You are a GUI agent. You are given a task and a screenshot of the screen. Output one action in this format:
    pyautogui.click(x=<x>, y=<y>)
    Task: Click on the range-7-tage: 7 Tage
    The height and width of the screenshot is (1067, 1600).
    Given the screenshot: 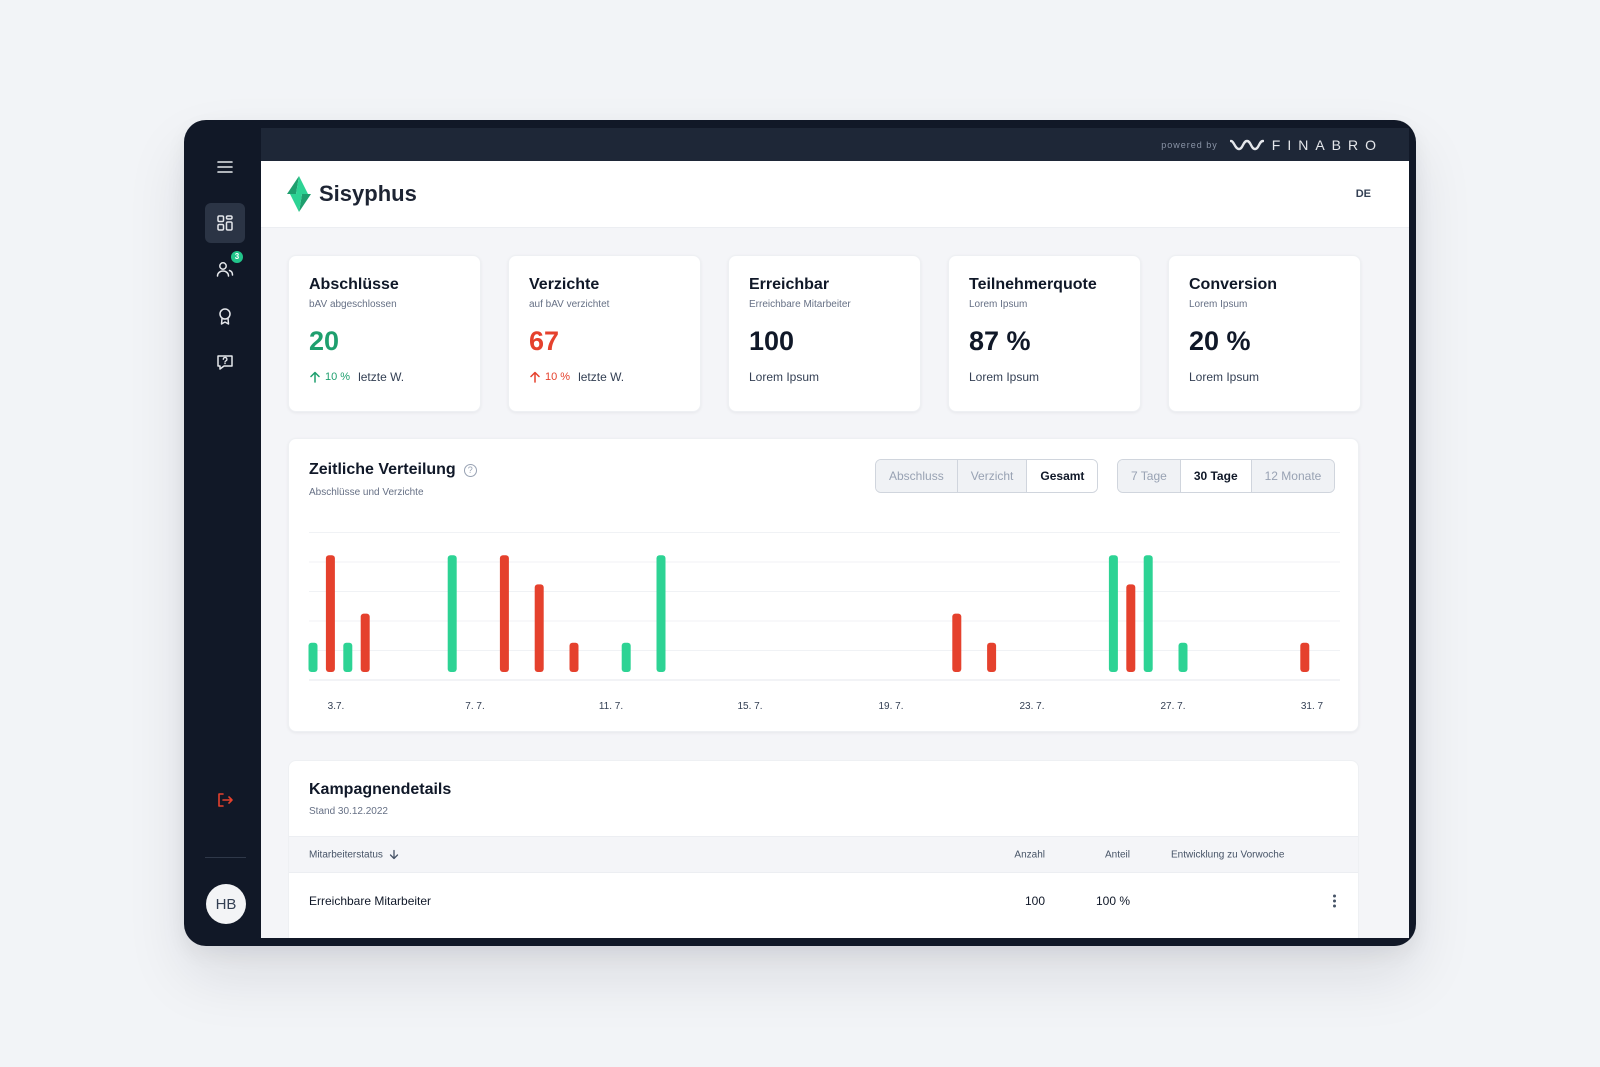 What is the action you would take?
    pyautogui.click(x=1149, y=476)
    